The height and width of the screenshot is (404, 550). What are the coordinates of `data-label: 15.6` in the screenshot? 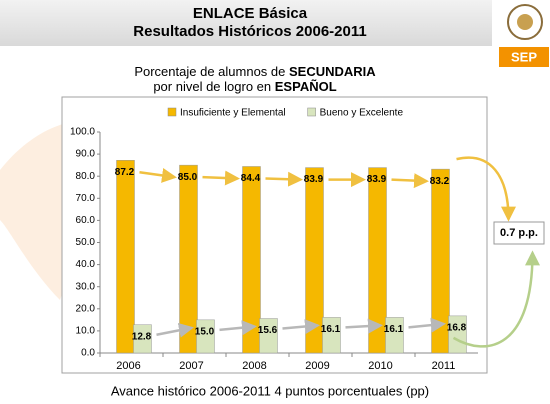 It's located at (268, 330).